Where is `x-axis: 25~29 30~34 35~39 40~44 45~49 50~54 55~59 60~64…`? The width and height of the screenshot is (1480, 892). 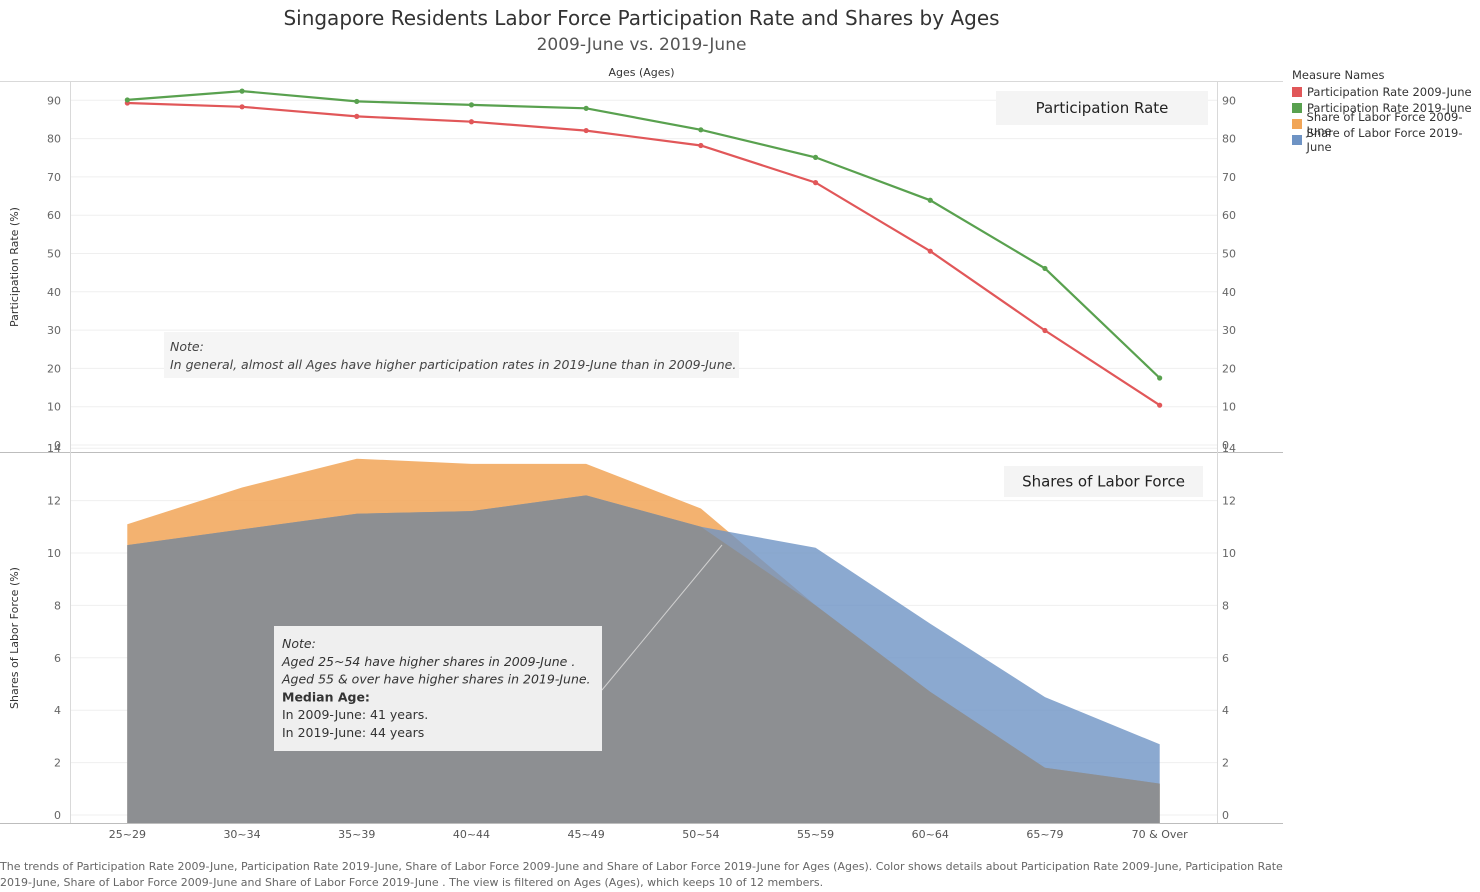
x-axis: 25~29 30~34 35~39 40~44 45~49 50~54 55~59 60~64… is located at coordinates (648, 834).